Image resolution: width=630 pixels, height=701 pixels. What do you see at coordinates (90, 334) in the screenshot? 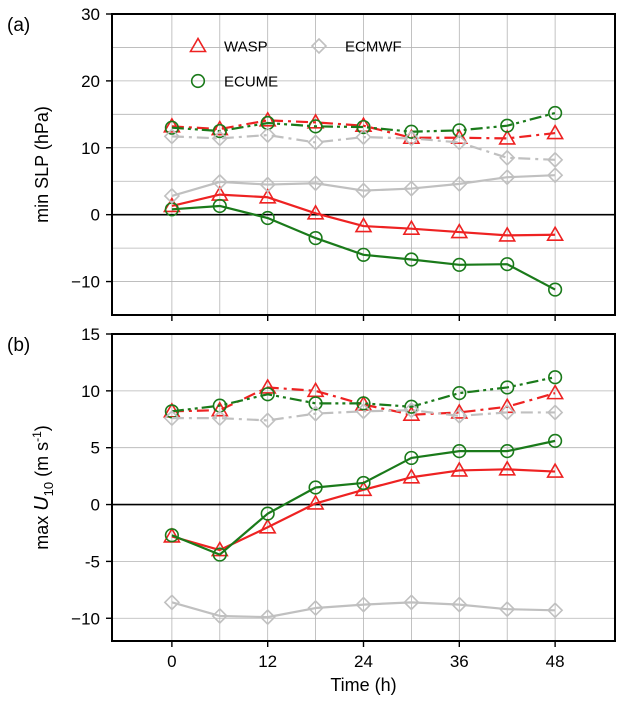
I see `y-tick-label: 15` at bounding box center [90, 334].